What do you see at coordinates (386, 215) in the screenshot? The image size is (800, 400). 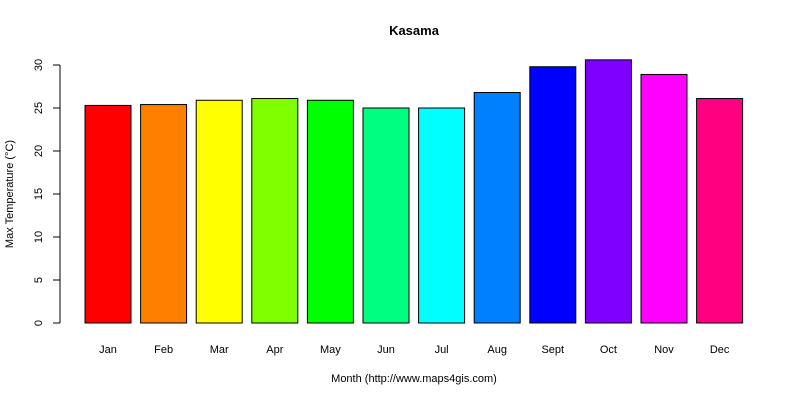 I see `bar-jun` at bounding box center [386, 215].